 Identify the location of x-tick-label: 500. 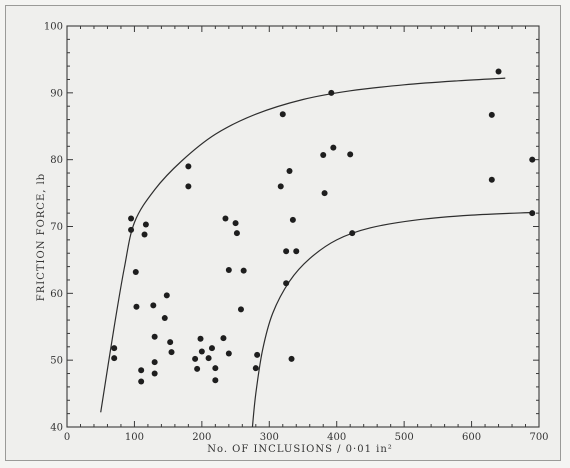
(404, 437).